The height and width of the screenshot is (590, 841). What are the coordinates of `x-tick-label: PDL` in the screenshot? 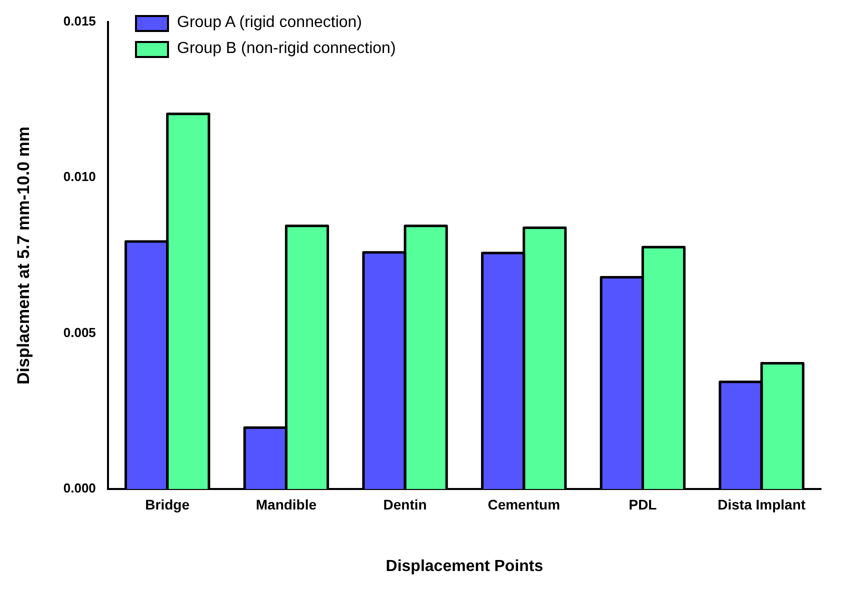 It's located at (643, 504).